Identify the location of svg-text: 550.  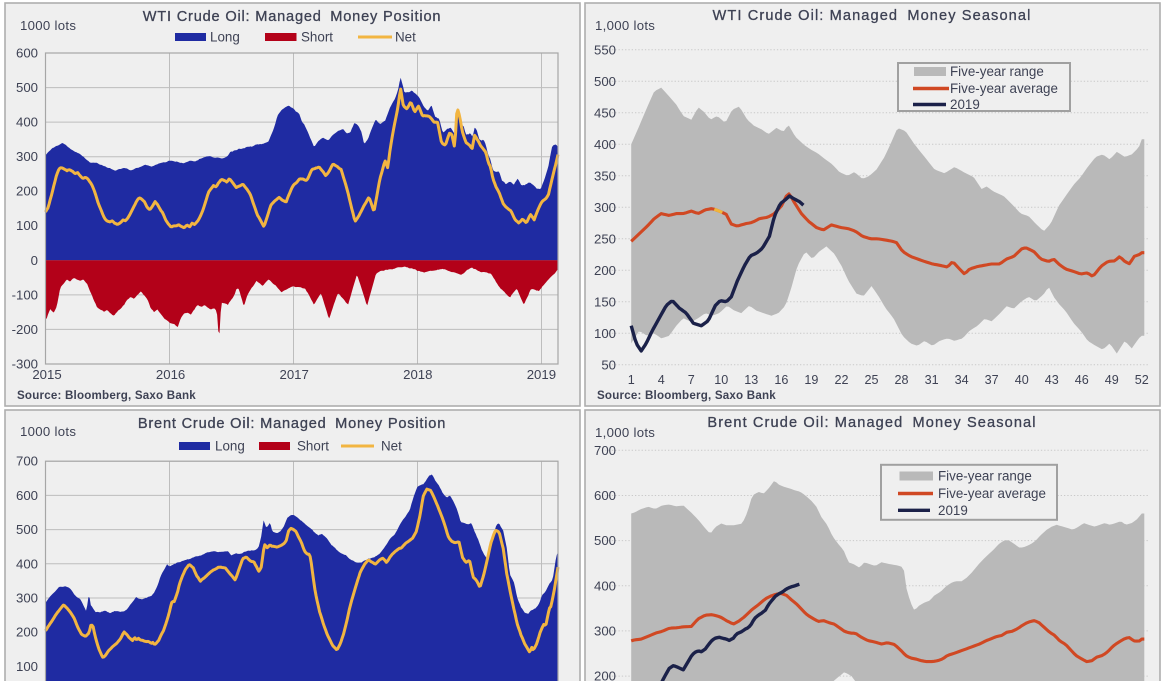
(605, 49).